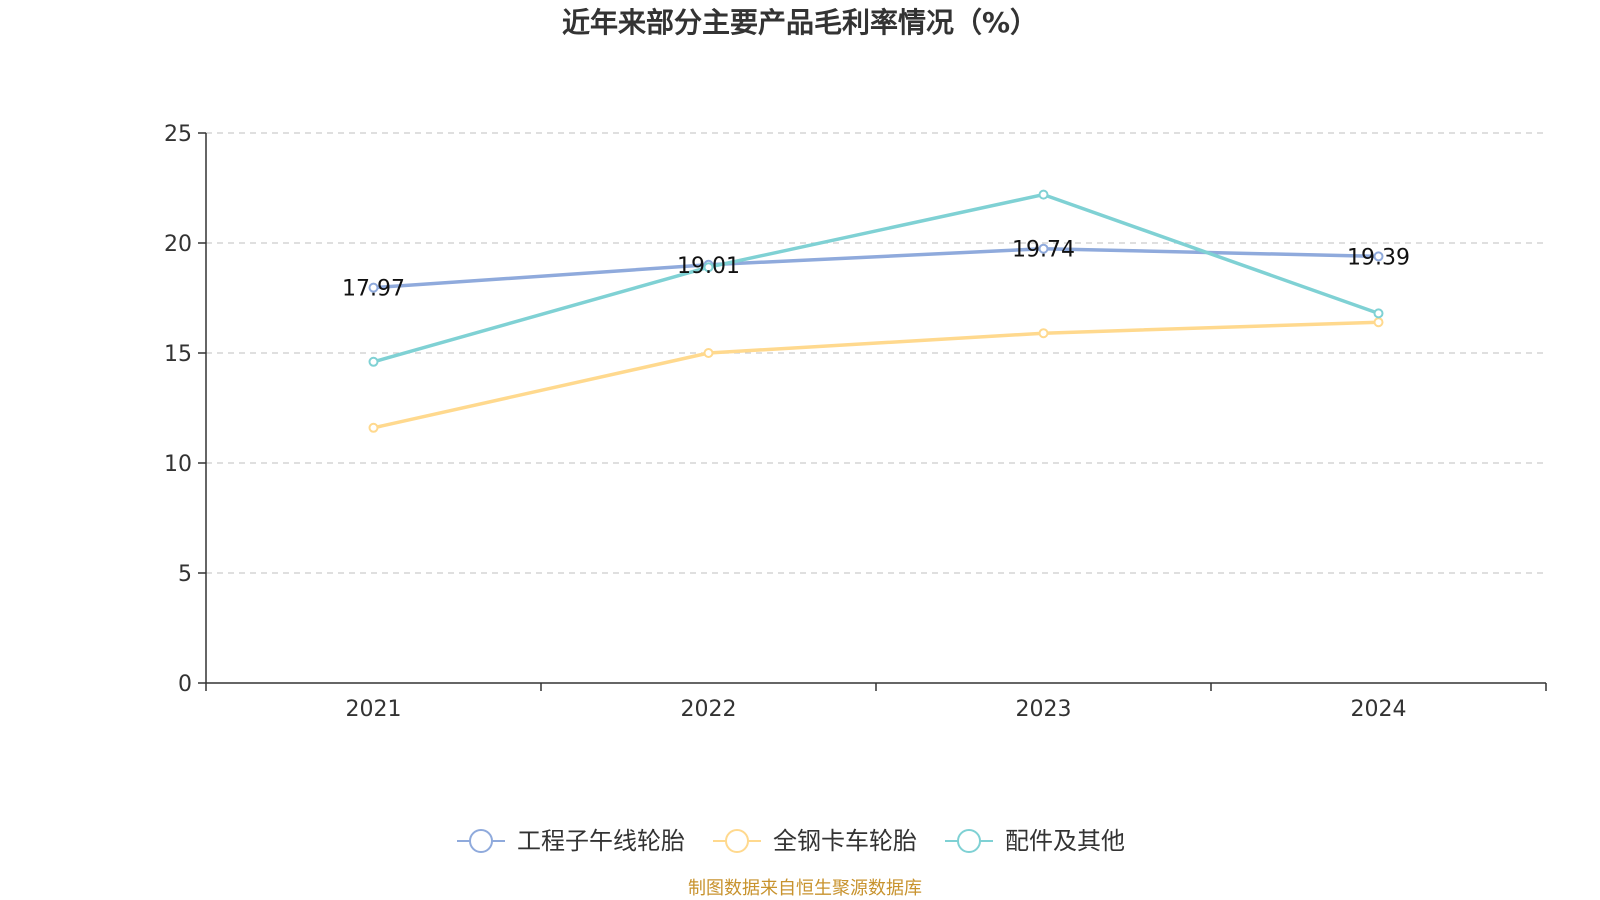 The height and width of the screenshot is (900, 1600). What do you see at coordinates (1065, 841) in the screenshot?
I see `legend-label: 配件及其他` at bounding box center [1065, 841].